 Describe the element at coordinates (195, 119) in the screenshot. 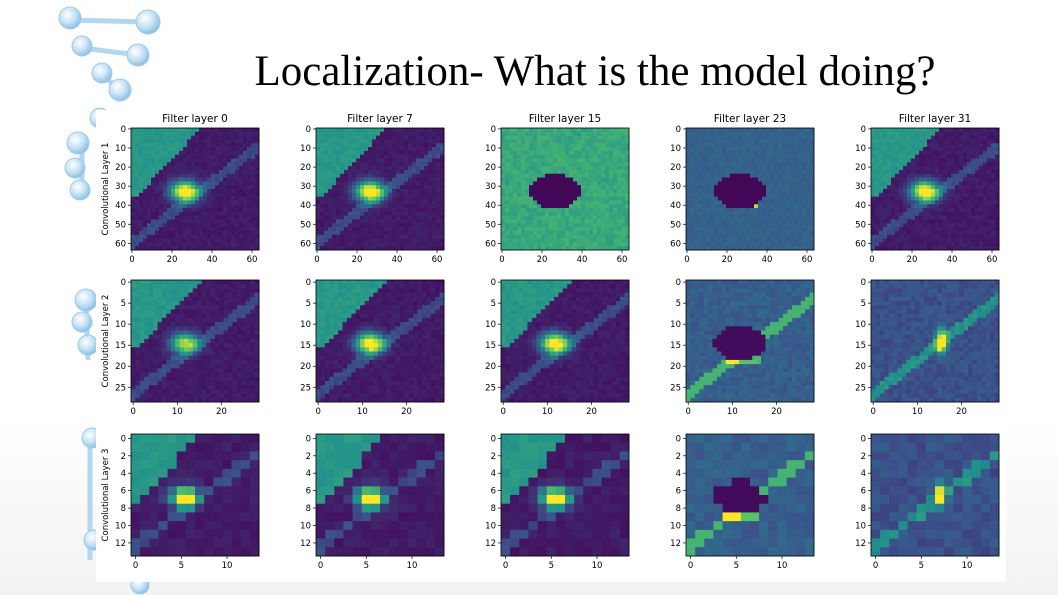

I see `column-title-0: Filter layer 0` at that location.